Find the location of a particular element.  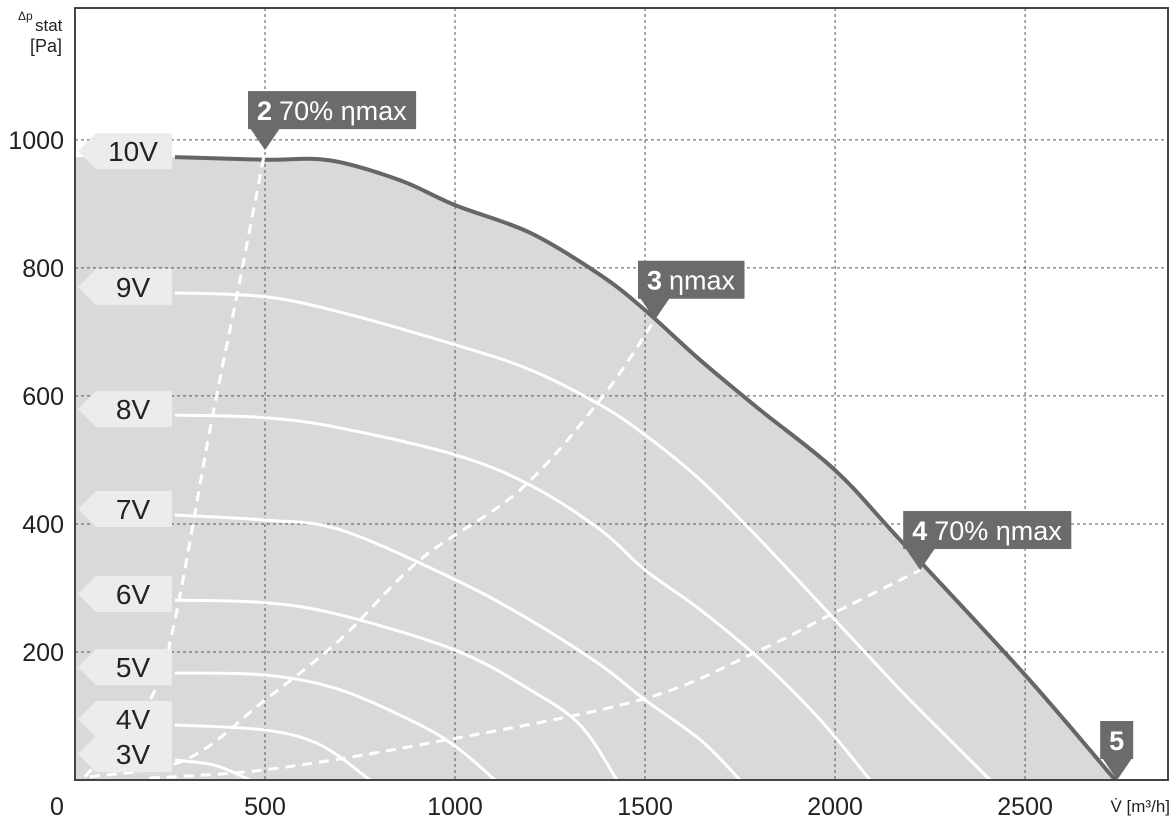

voltage-label: 6V is located at coordinates (125, 594).